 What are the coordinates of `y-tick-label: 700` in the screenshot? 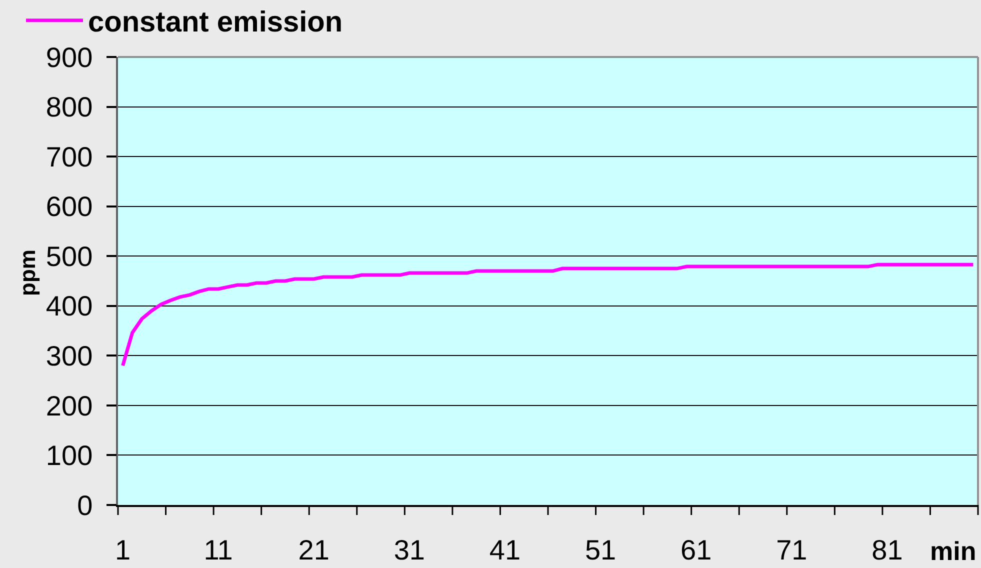 It's located at (69, 156).